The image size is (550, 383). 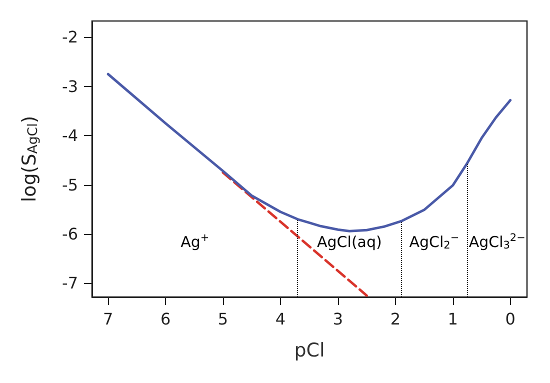 I want to click on annotation: Ag+, so click(x=195, y=241).